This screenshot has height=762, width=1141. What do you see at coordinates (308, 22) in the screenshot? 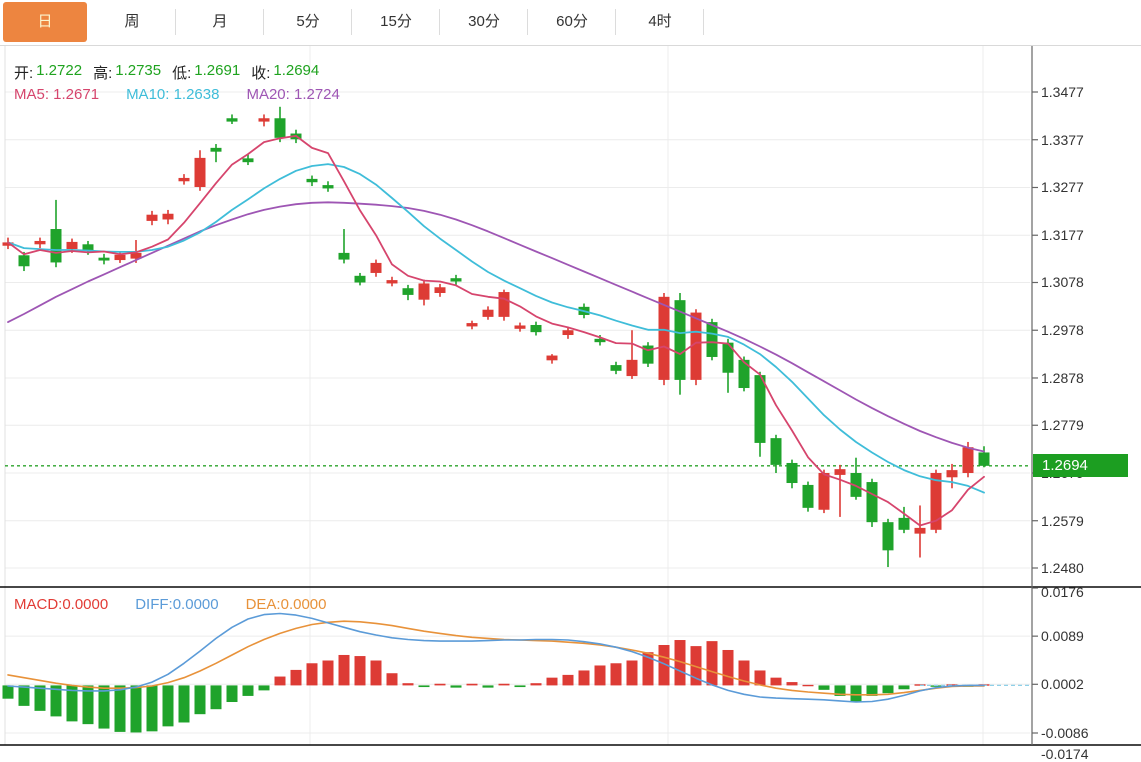
I see `tab-5min: 5分` at bounding box center [308, 22].